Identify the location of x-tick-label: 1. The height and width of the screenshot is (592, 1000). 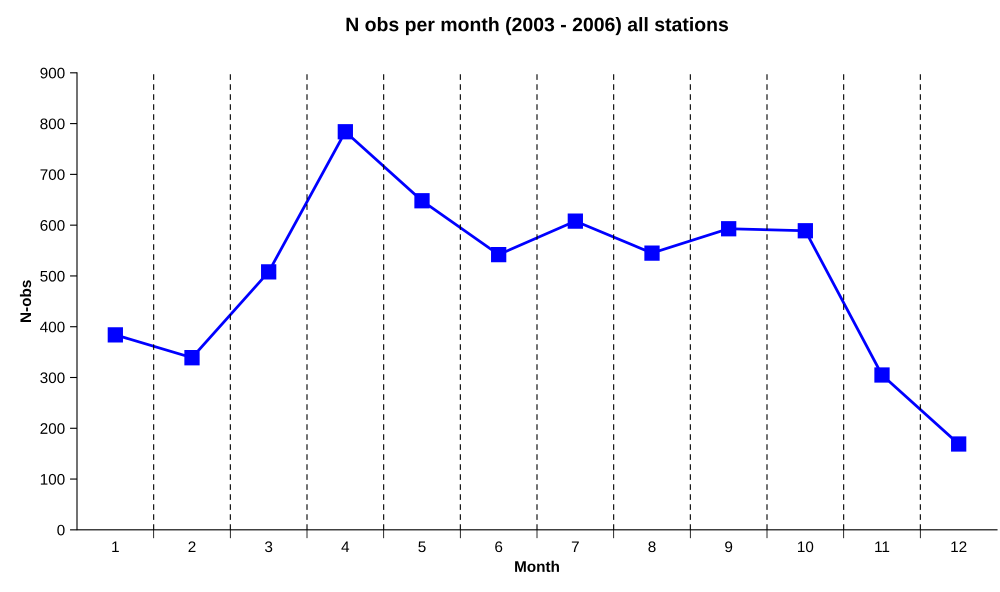
(115, 547).